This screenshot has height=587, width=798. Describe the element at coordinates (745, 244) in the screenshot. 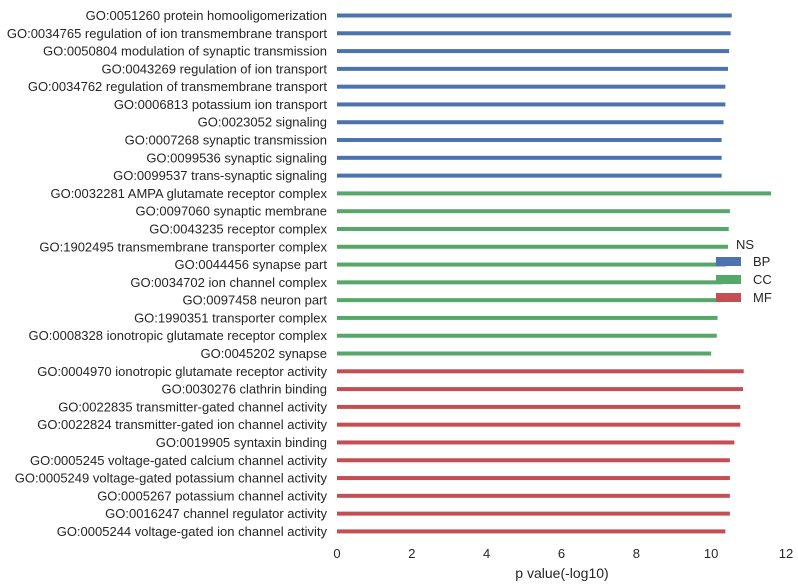

I see `legend-title: NS` at that location.